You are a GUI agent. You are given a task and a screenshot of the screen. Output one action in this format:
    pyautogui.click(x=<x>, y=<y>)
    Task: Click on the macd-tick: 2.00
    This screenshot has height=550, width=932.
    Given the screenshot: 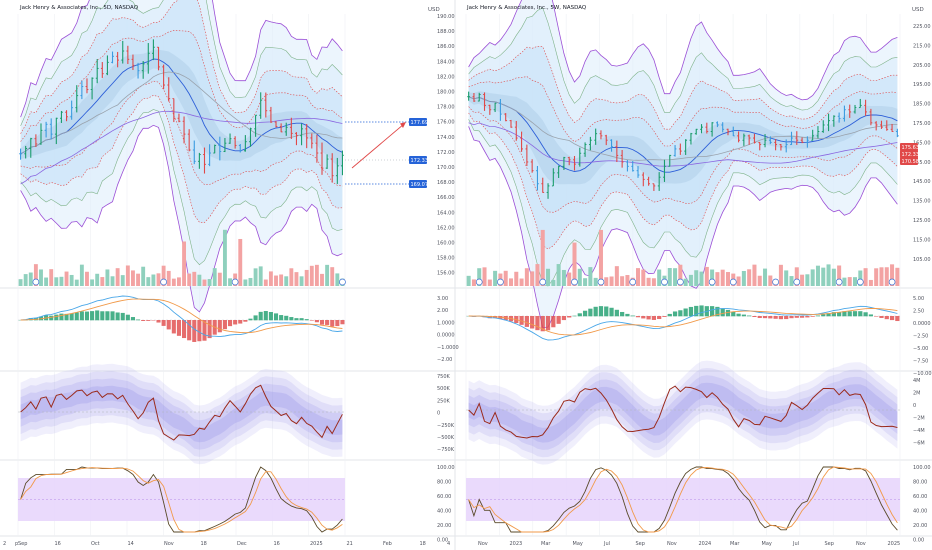 What is the action you would take?
    pyautogui.click(x=442, y=311)
    